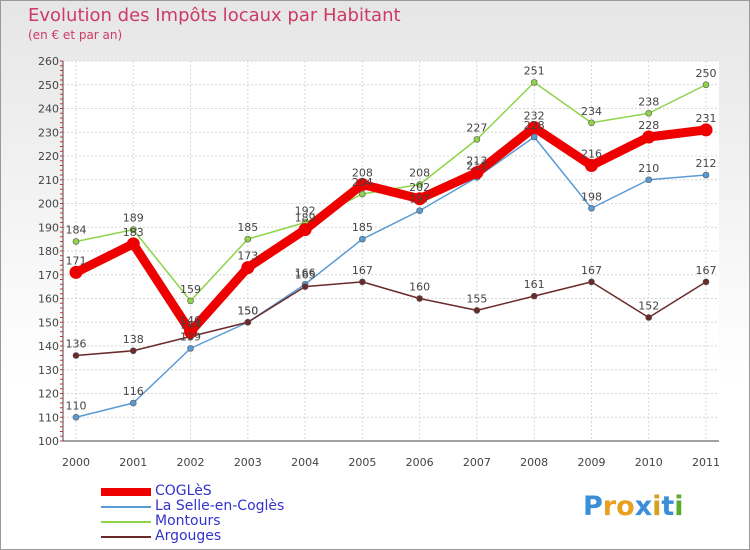  I want to click on data-label: 183, so click(133, 232).